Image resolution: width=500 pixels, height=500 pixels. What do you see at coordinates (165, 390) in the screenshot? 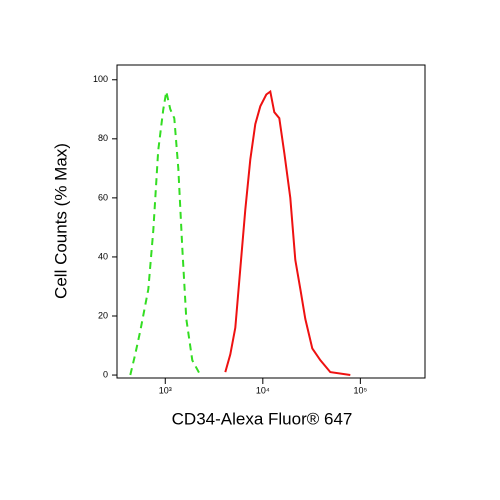
I see `x-tick-label: 10³` at bounding box center [165, 390].